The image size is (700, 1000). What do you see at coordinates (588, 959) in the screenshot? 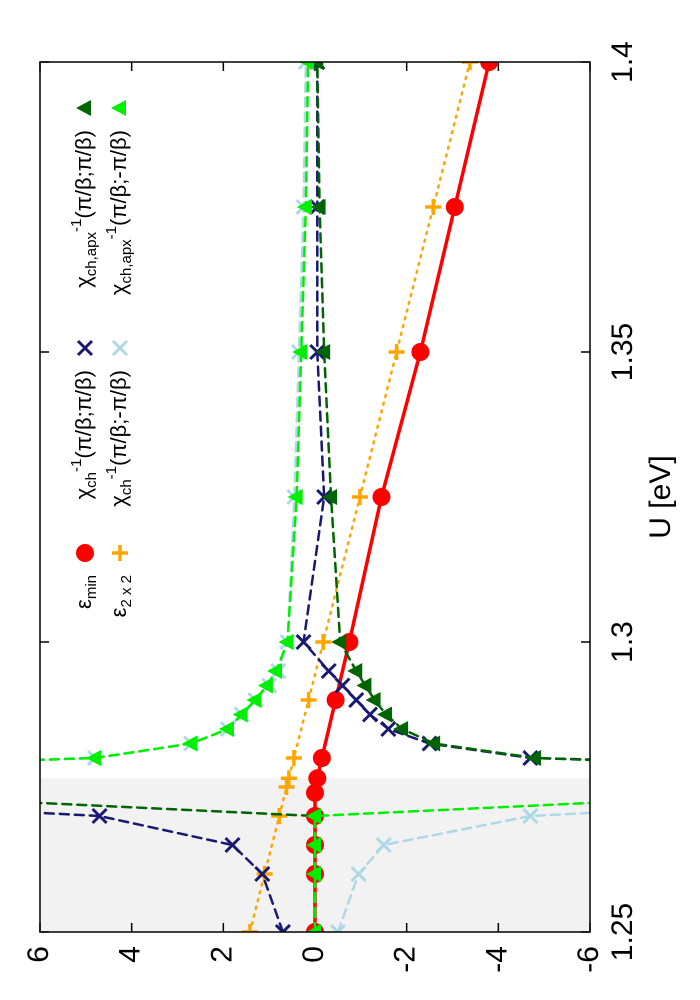
I see `y-tick-label: -6` at bounding box center [588, 959].